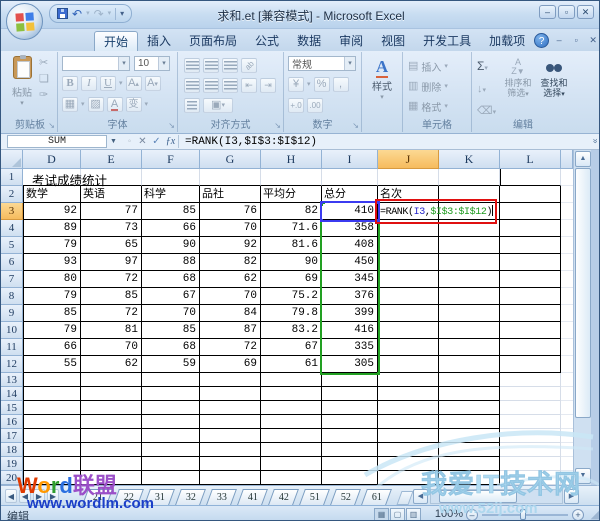 This screenshot has height=521, width=600. Describe the element at coordinates (487, 111) in the screenshot. I see `clear-button: ⌫▾` at that location.